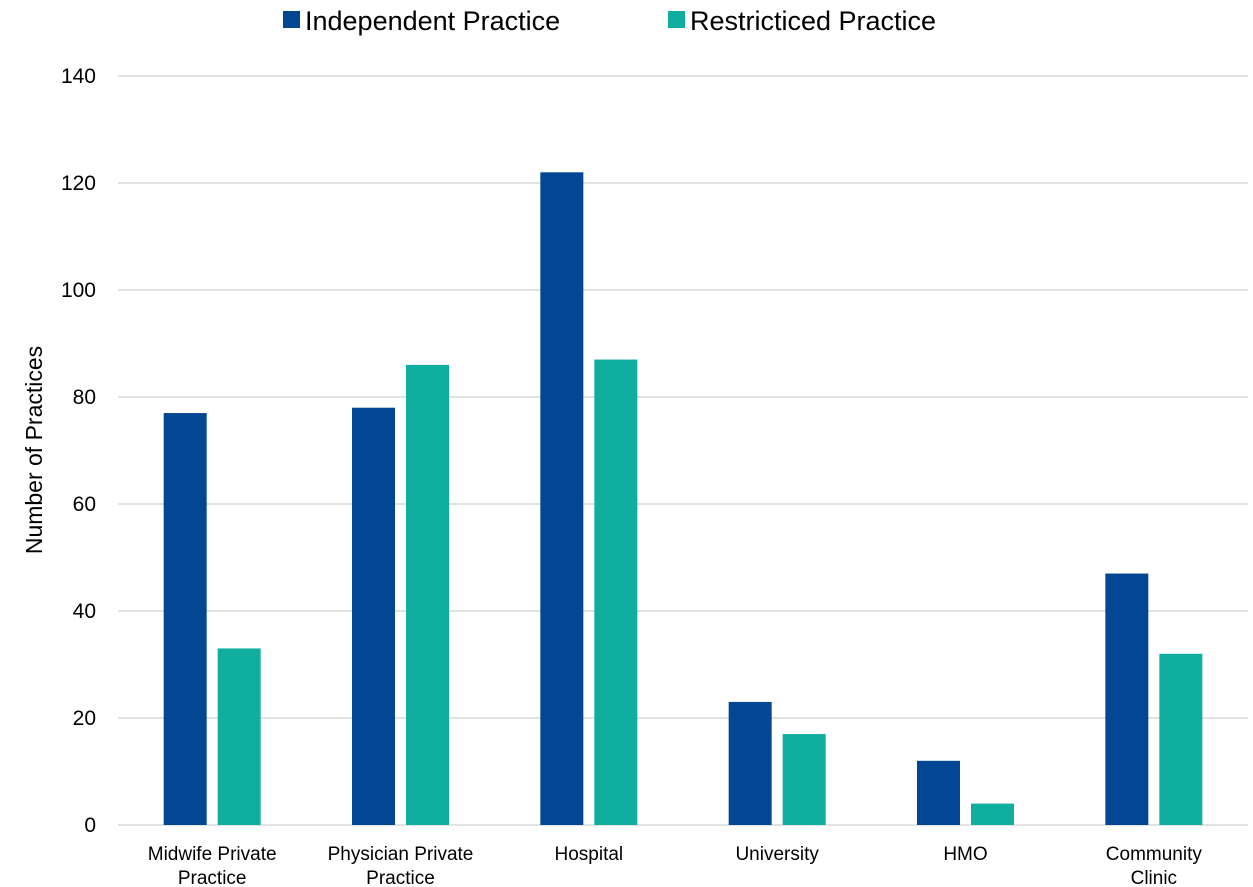 The width and height of the screenshot is (1253, 887). I want to click on y-tick-label: 40, so click(84, 611).